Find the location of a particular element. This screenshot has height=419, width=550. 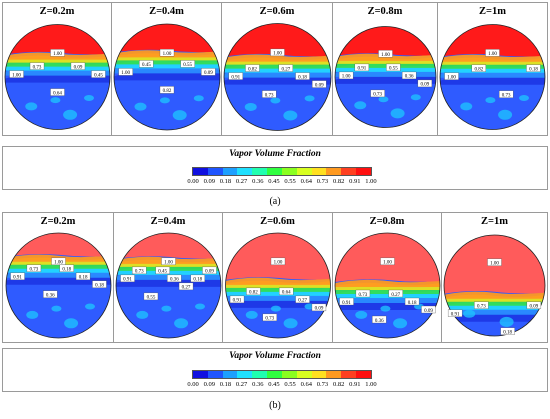

panel-a-cell-1: Z=0.2m 1.00 1.00 0.73 0.64 0.09 0.45 is located at coordinates (57, 69).